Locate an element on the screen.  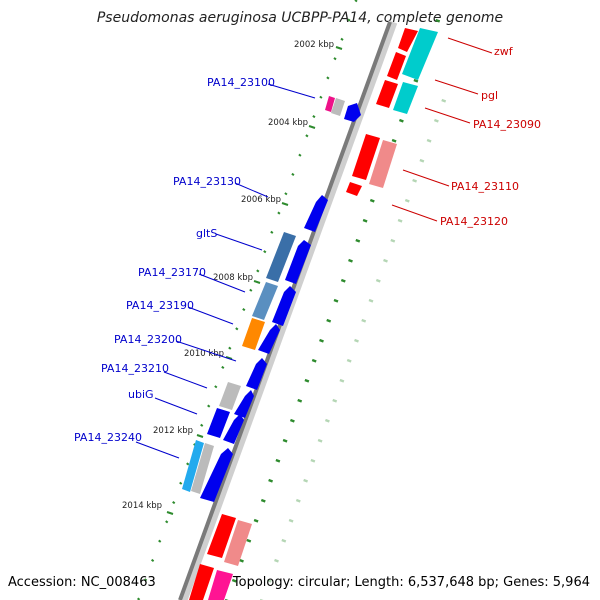
kbp-label: 2014 kbp is located at coordinates (142, 506).